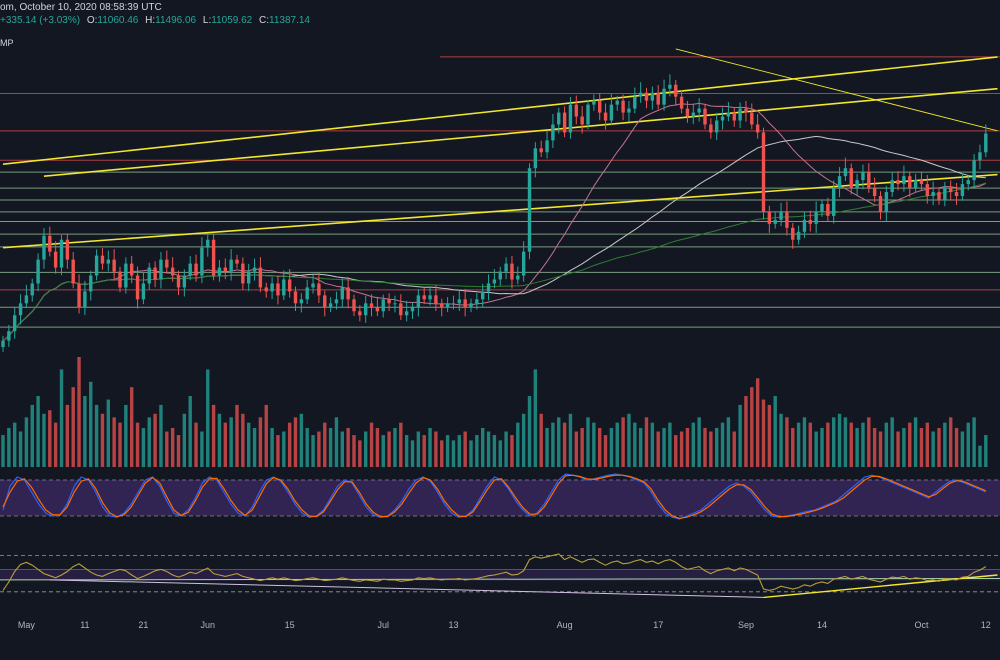  What do you see at coordinates (494, 572) in the screenshot?
I see `rsi-line` at bounding box center [494, 572].